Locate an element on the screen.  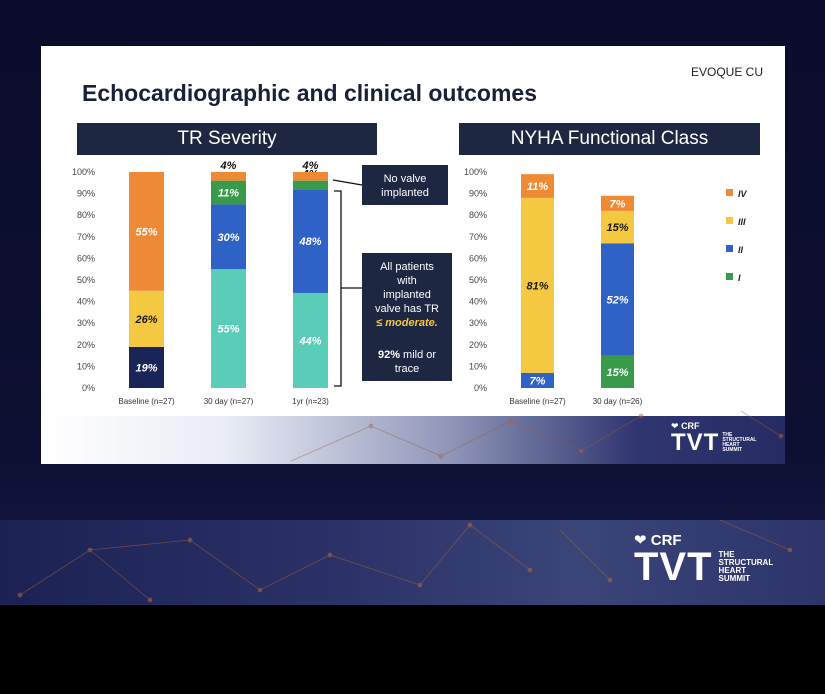
callout-text: trace is located at coordinates (407, 369).